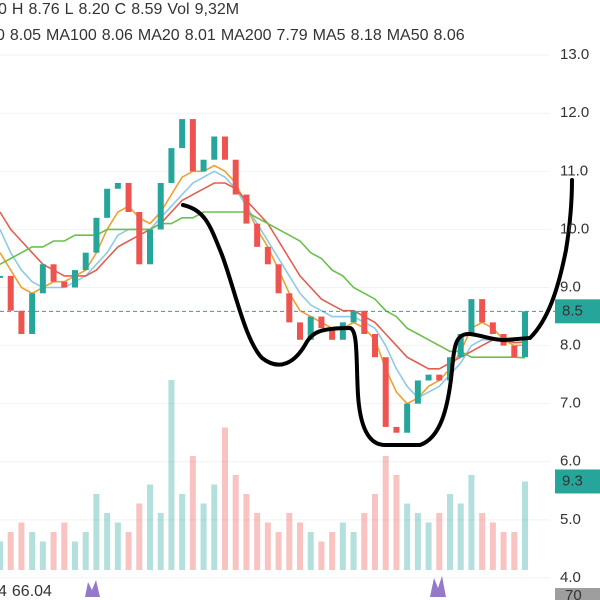 This screenshot has height=600, width=600. I want to click on header-token: 8.18, so click(366, 35).